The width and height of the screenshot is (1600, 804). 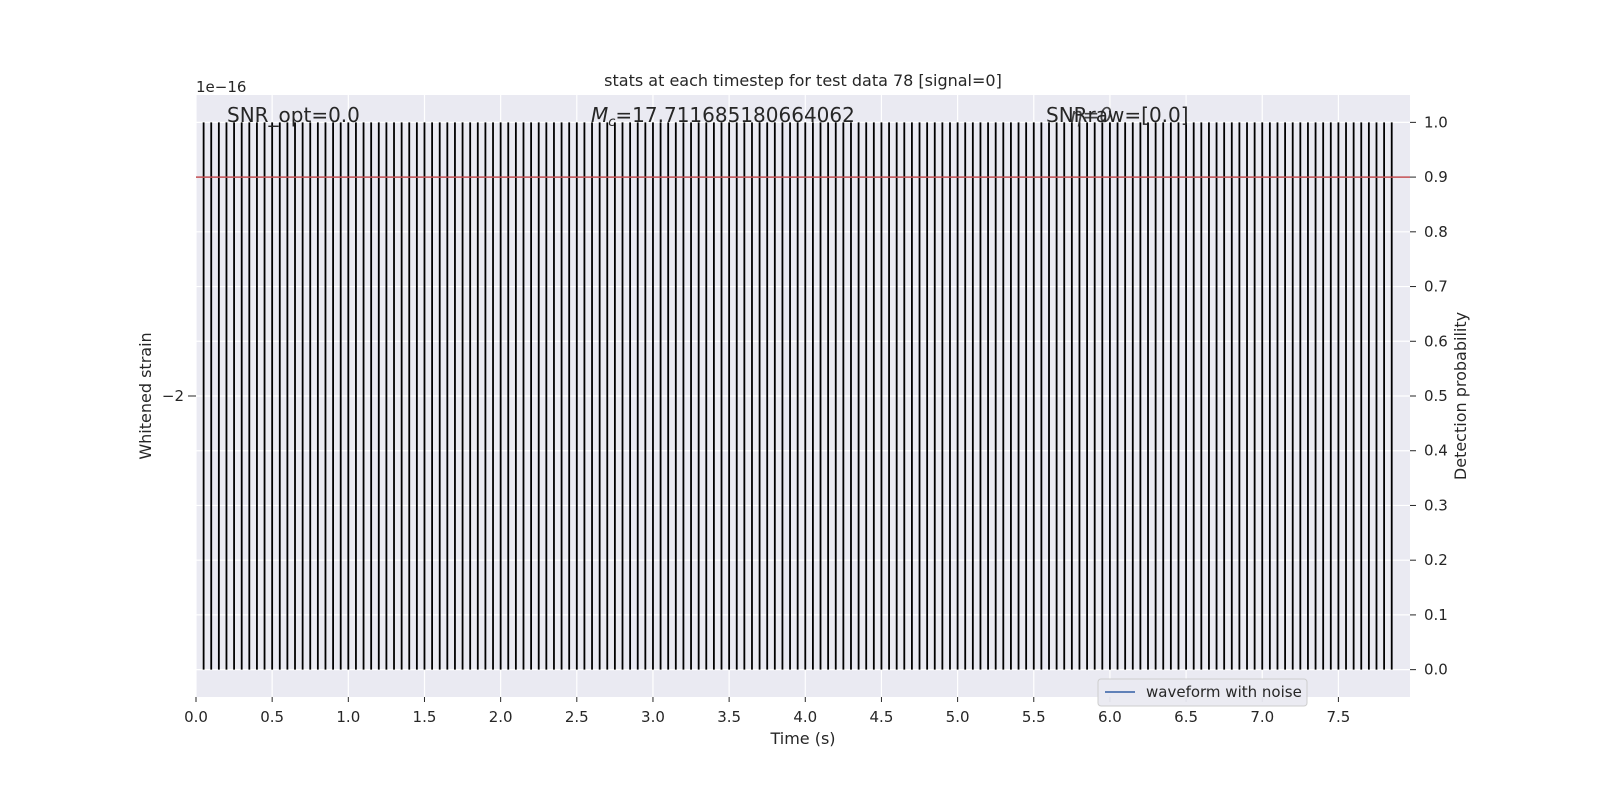 I want to click on x-tick-label: 4.5, so click(x=882, y=717).